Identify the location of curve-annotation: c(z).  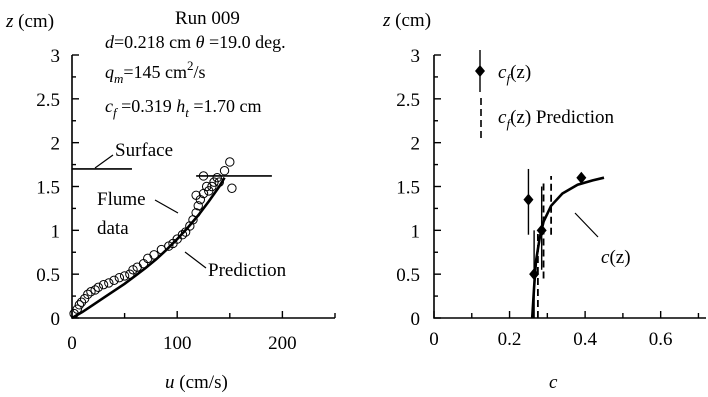
(602, 240).